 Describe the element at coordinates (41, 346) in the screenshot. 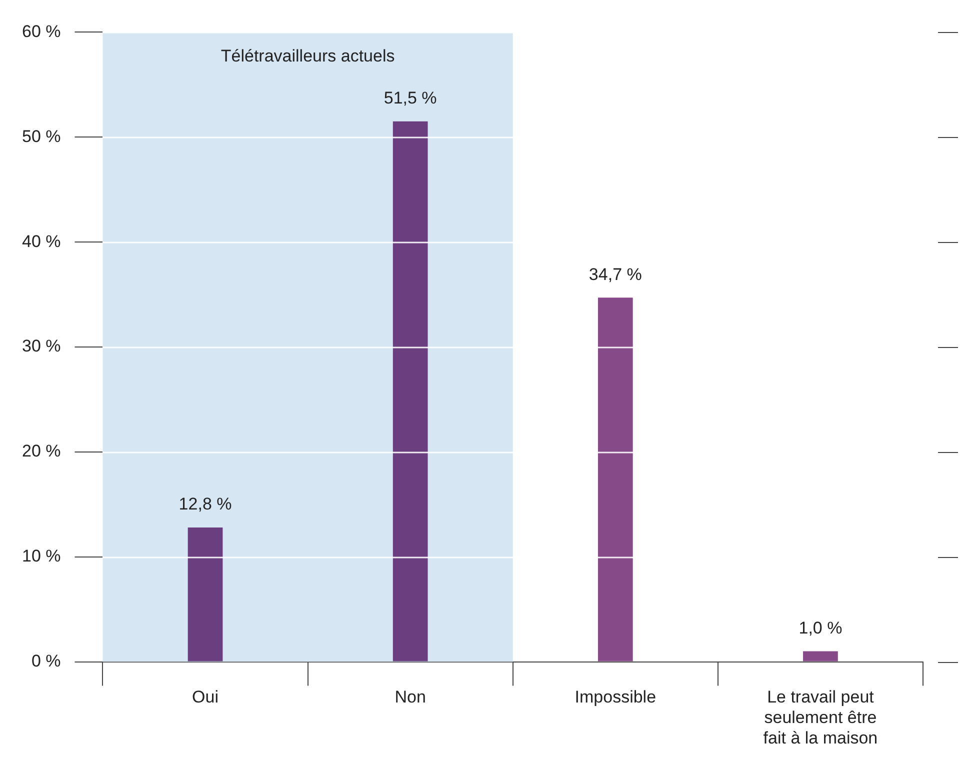

I see `y-tick-label: 30 %` at that location.